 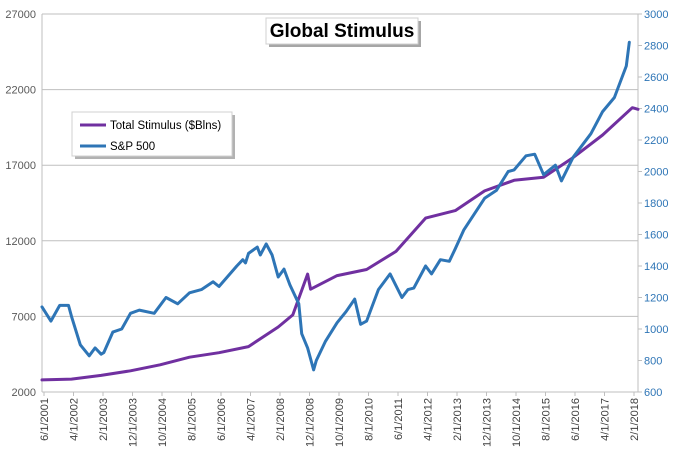 What do you see at coordinates (488, 422) in the screenshot?
I see `x-tick-label: 12/1/2013` at bounding box center [488, 422].